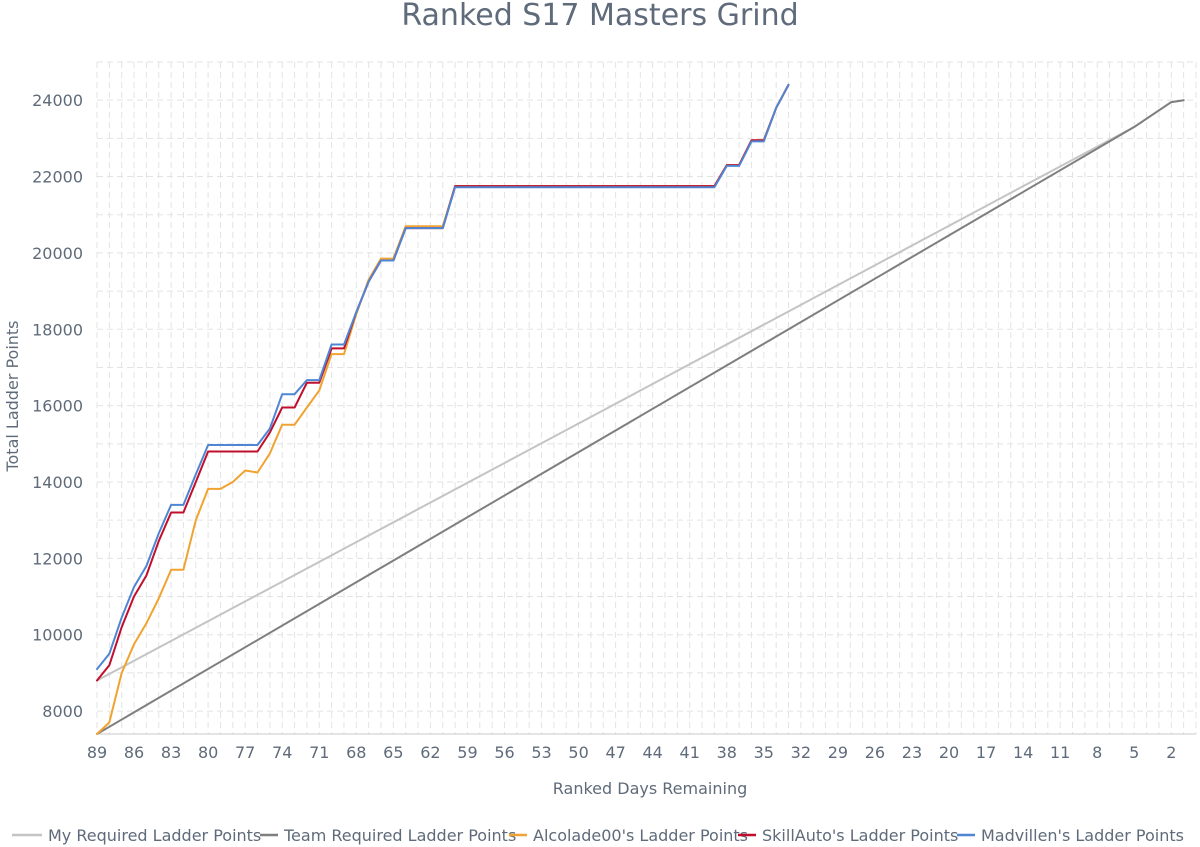 This screenshot has height=847, width=1200. What do you see at coordinates (57, 177) in the screenshot?
I see `y-tick-label: 22000` at bounding box center [57, 177].